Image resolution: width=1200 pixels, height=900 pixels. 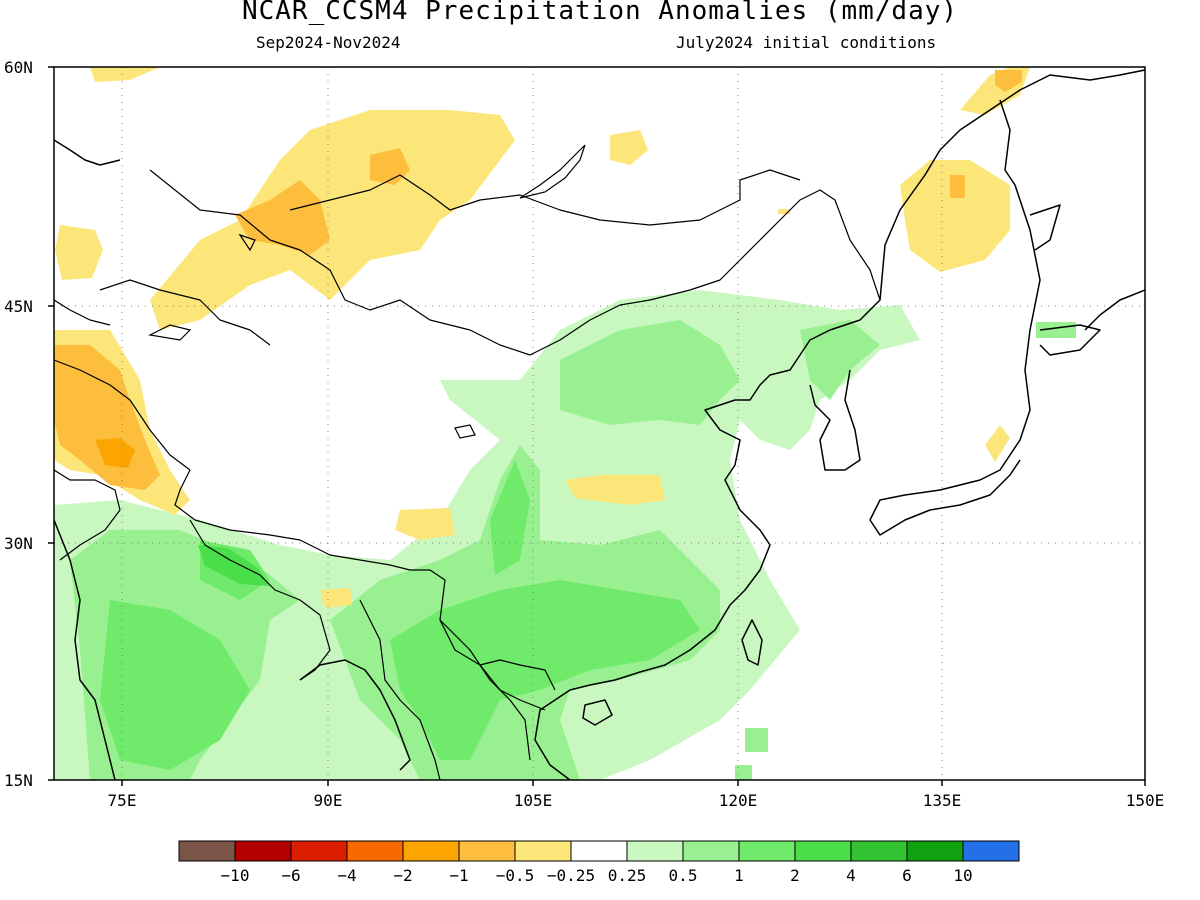 What do you see at coordinates (234, 565) in the screenshot?
I see `wet-anomaly-region` at bounding box center [234, 565].